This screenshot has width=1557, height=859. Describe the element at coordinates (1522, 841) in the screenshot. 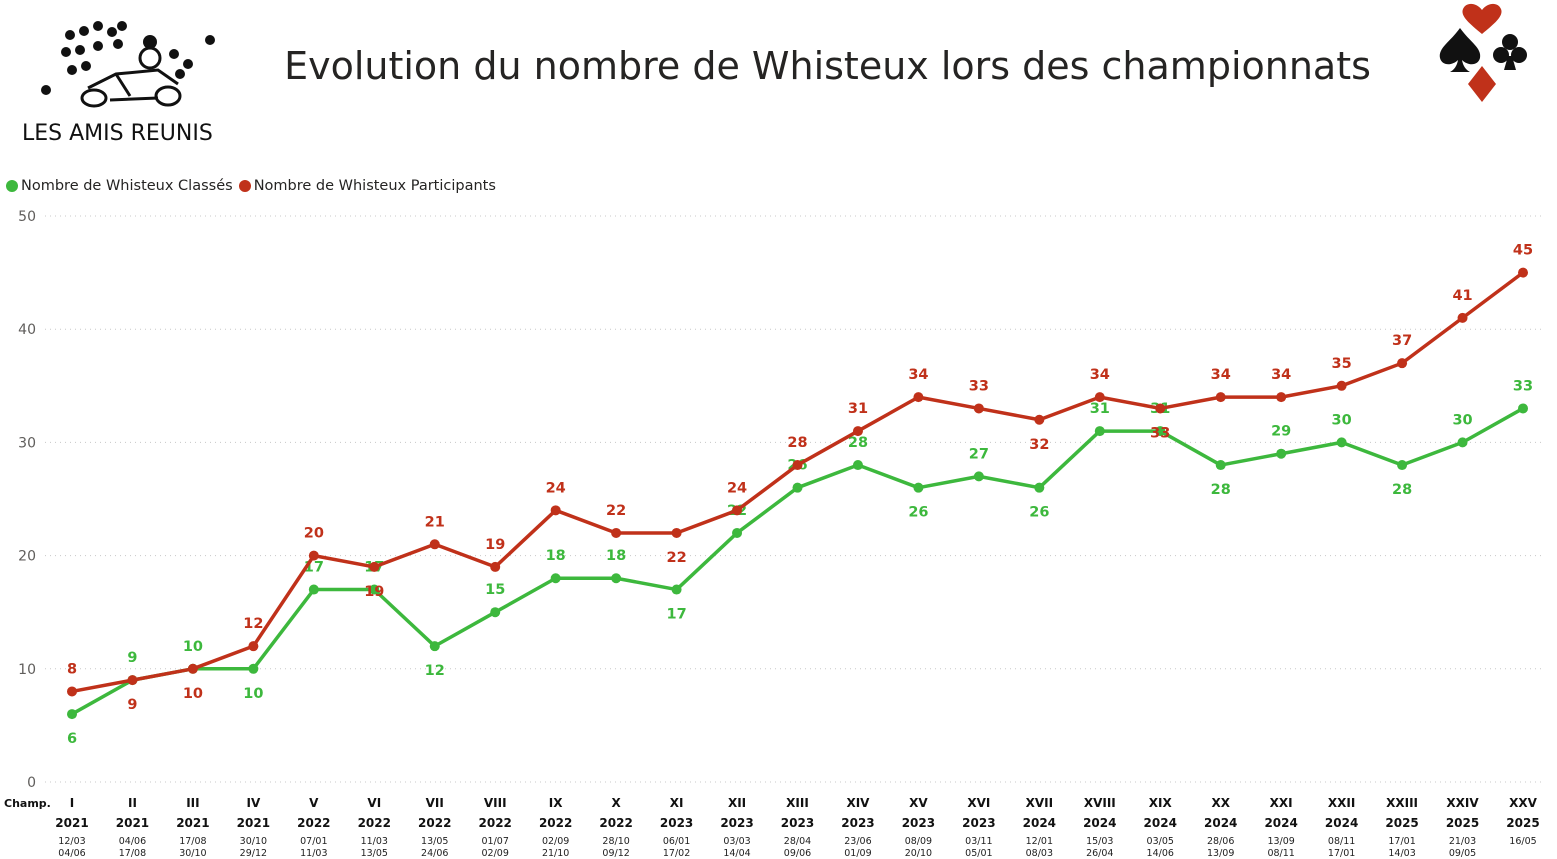

I see `x-tick-date-start: 16/05` at that location.